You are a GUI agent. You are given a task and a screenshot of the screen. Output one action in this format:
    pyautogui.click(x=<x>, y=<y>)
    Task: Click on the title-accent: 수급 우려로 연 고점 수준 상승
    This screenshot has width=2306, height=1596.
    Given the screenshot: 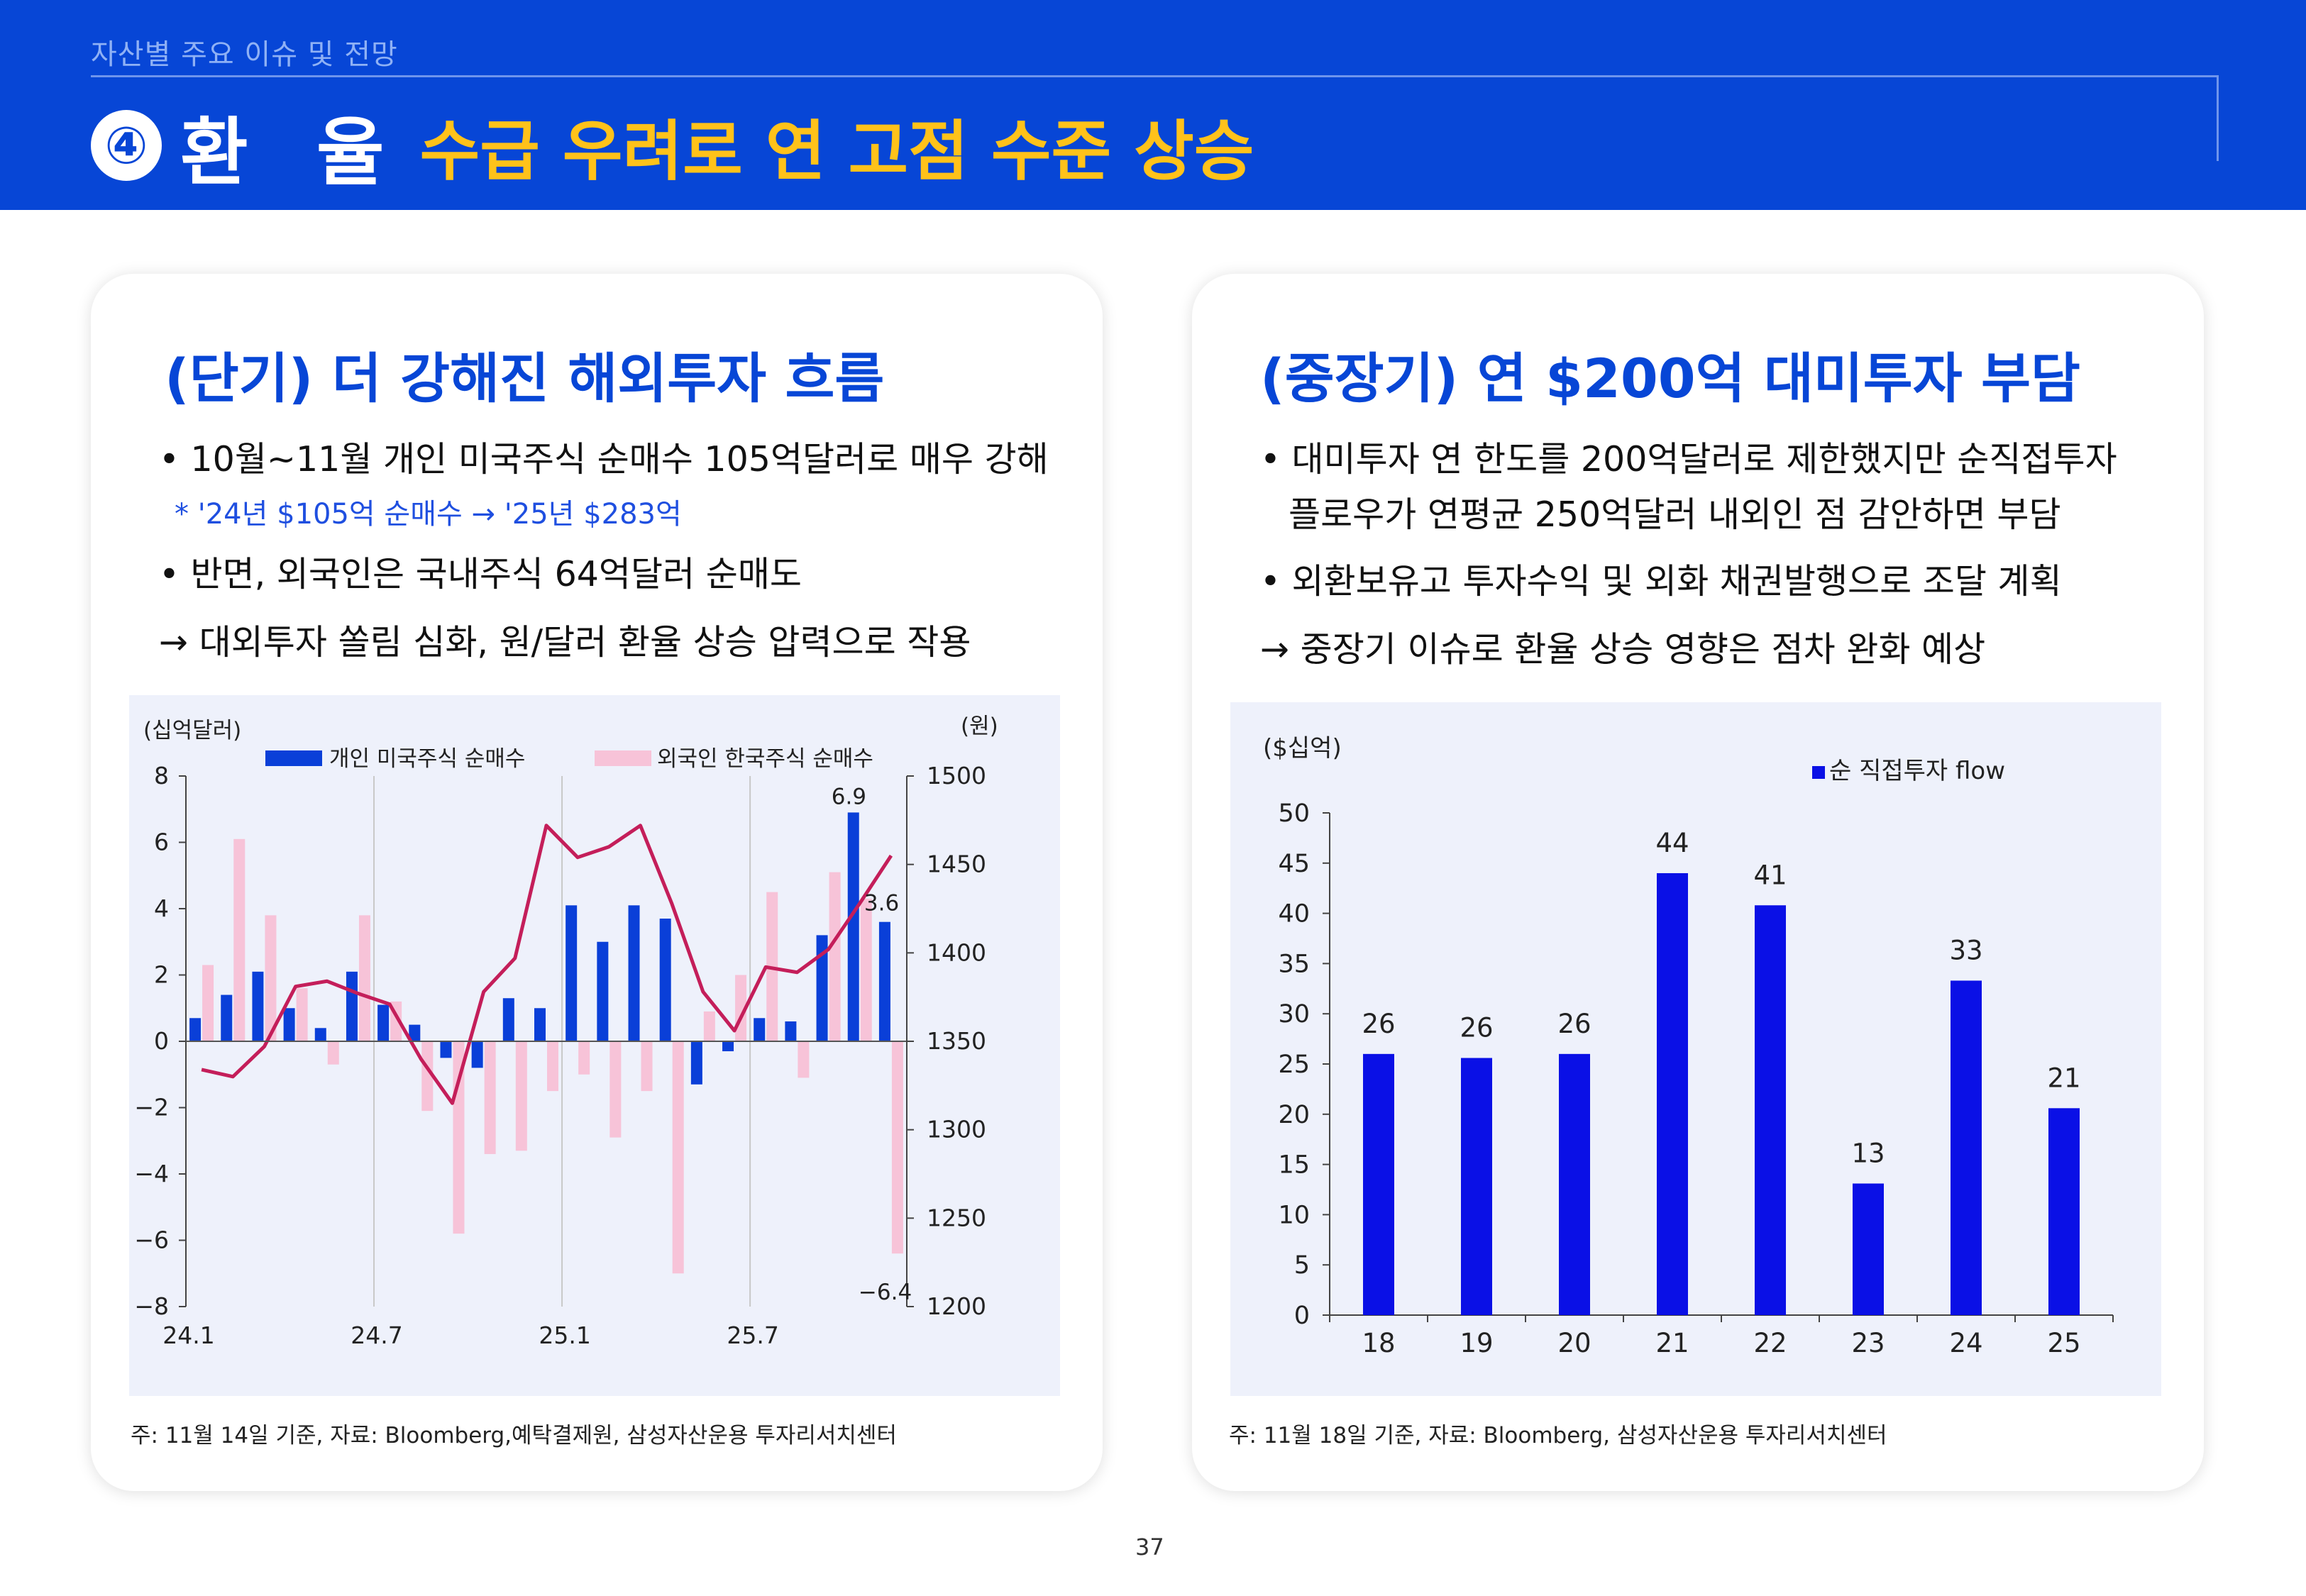 What is the action you would take?
    pyautogui.click(x=836, y=151)
    